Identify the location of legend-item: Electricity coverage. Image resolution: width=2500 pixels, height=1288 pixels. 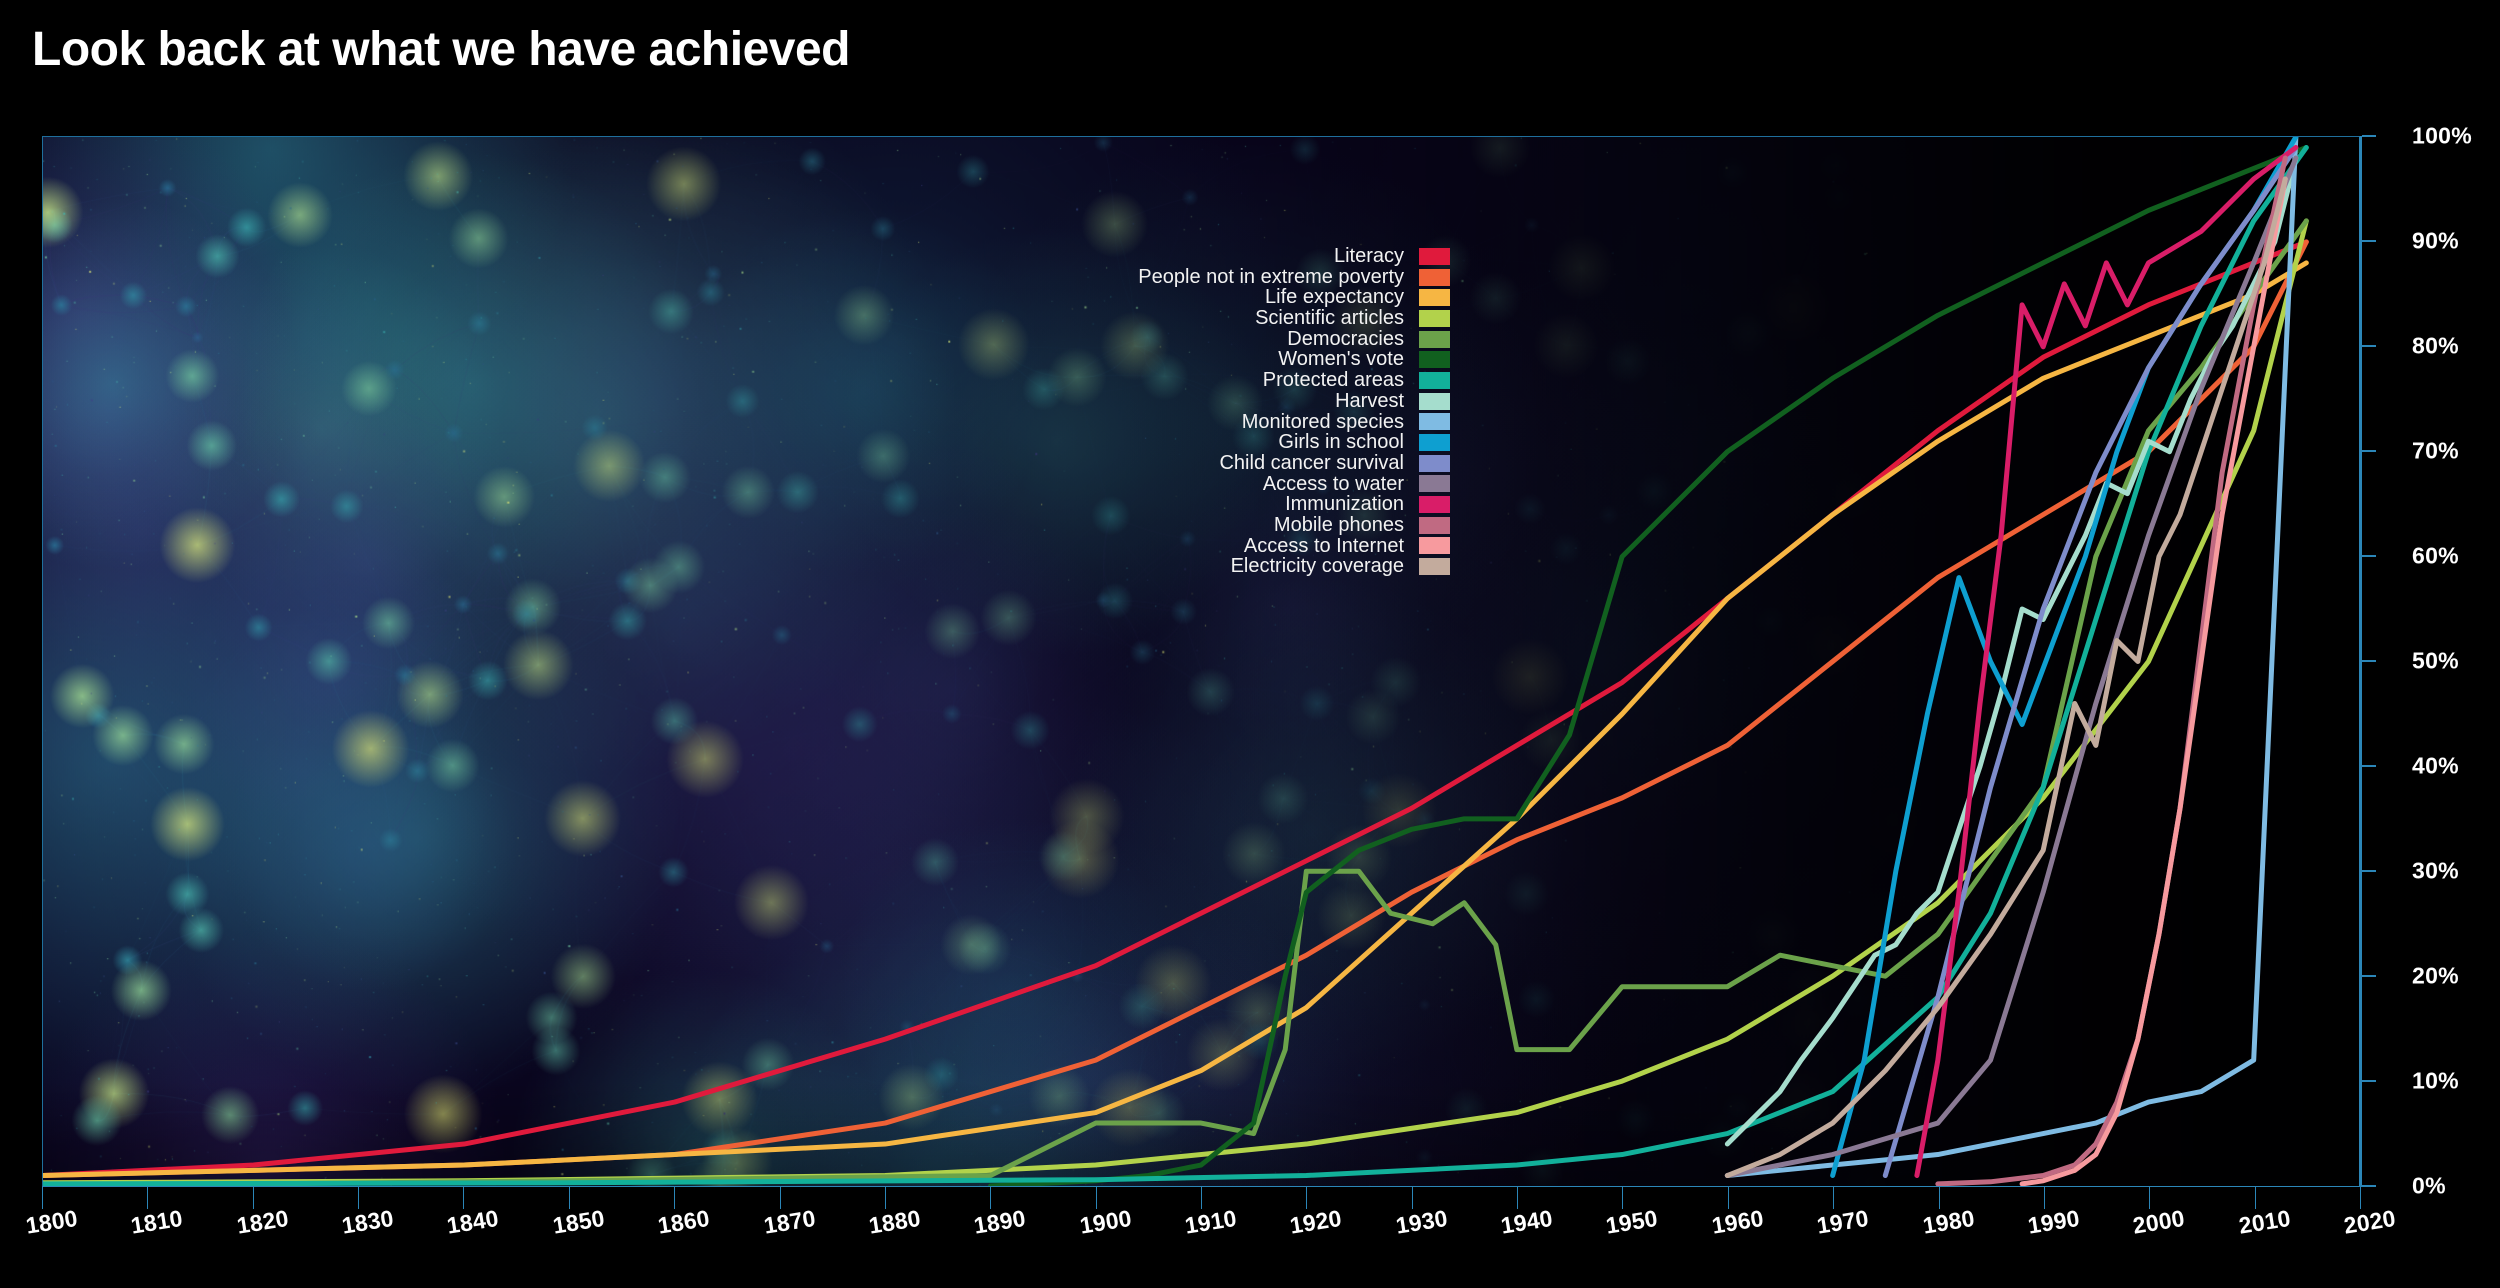
(1245, 566).